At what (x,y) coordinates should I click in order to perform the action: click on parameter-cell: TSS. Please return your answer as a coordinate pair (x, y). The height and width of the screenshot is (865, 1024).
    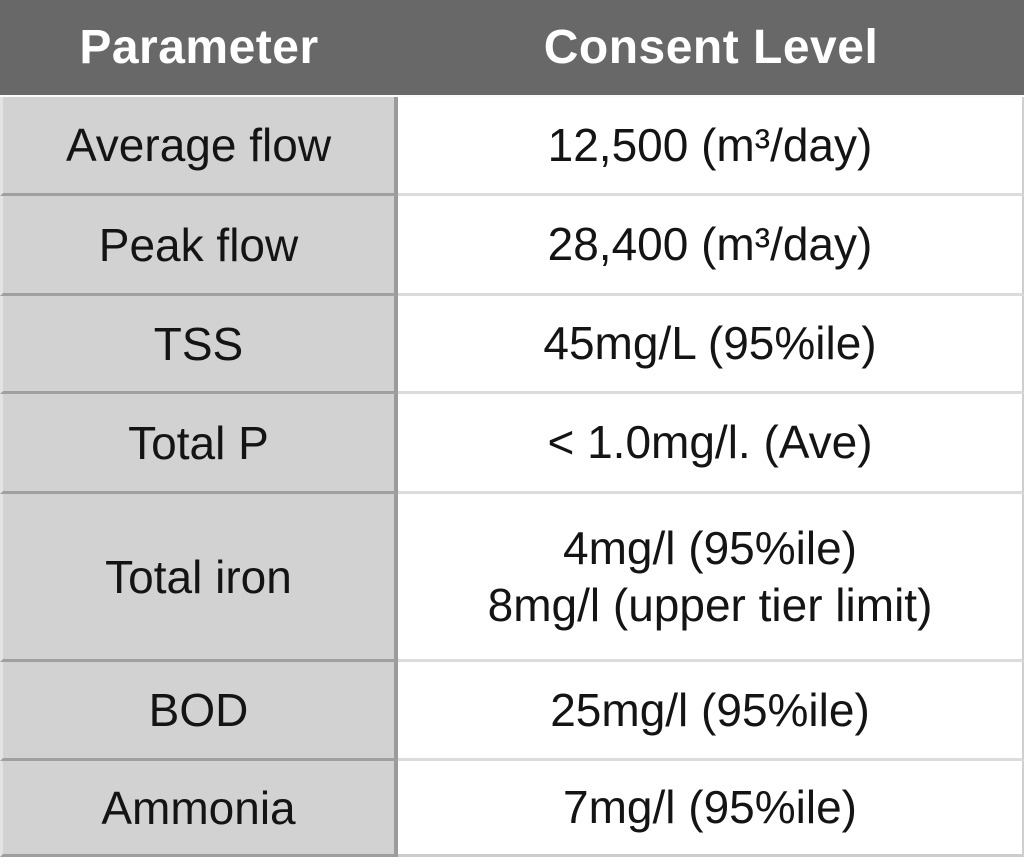
    Looking at the image, I should click on (199, 345).